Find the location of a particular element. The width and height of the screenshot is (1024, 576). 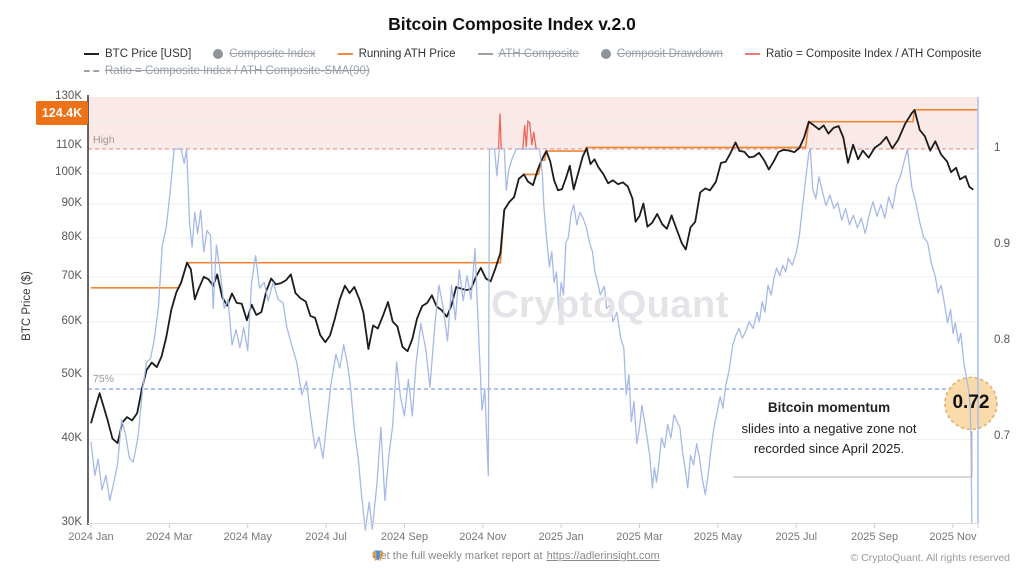

above-high-band is located at coordinates (533, 123).